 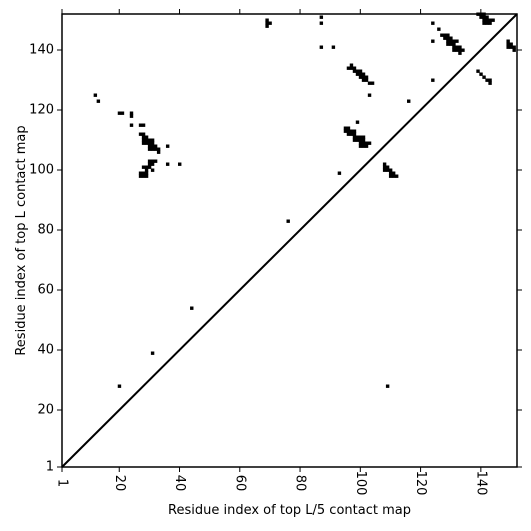 I want to click on x-tick-label: 100, so click(x=360, y=483).